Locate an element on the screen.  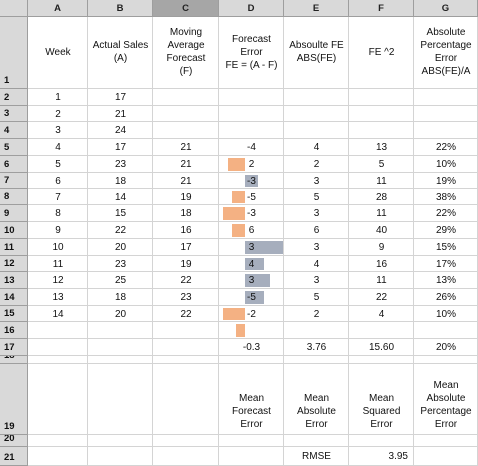
cell-b21 is located at coordinates (120, 456).